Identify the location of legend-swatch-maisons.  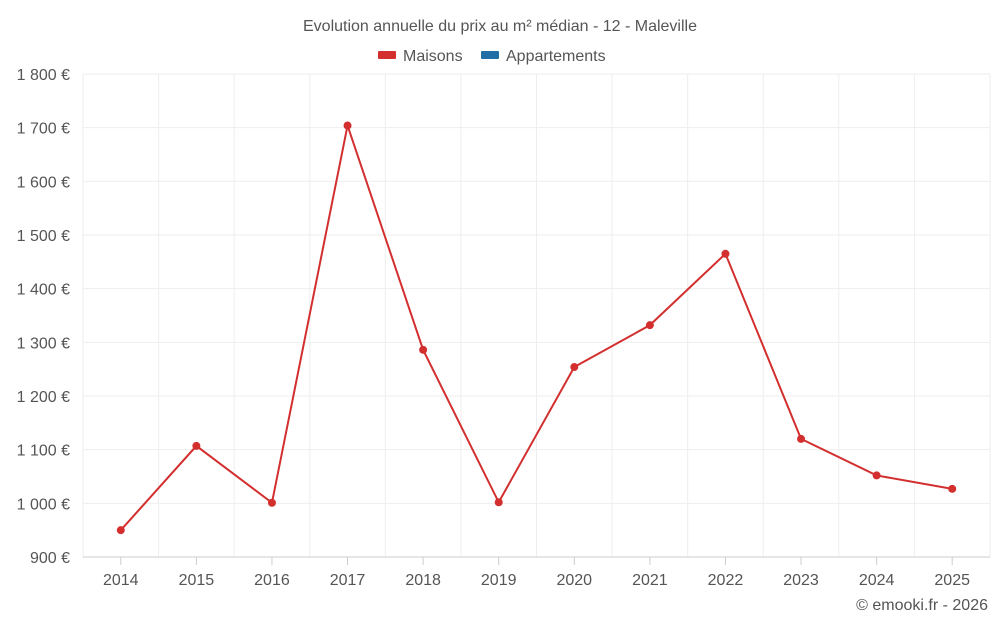
(387, 55).